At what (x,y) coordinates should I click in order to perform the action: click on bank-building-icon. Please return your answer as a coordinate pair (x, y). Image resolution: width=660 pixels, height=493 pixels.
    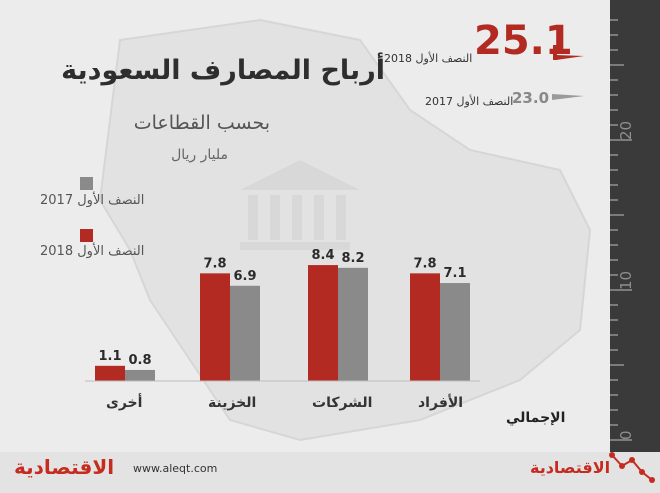
    Looking at the image, I should click on (300, 205).